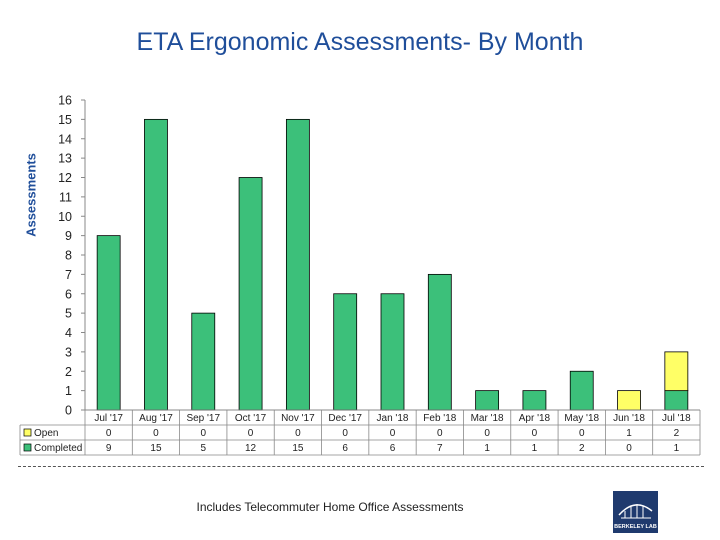 This screenshot has width=720, height=540. Describe the element at coordinates (251, 448) in the screenshot. I see `table-cell-completed: 12` at that location.